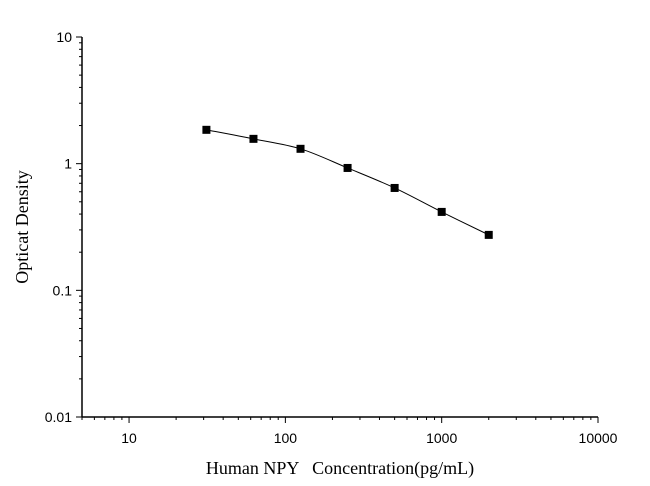 Image resolution: width=650 pixels, height=486 pixels. What do you see at coordinates (441, 438) in the screenshot?
I see `x-tick-label: 1000` at bounding box center [441, 438].